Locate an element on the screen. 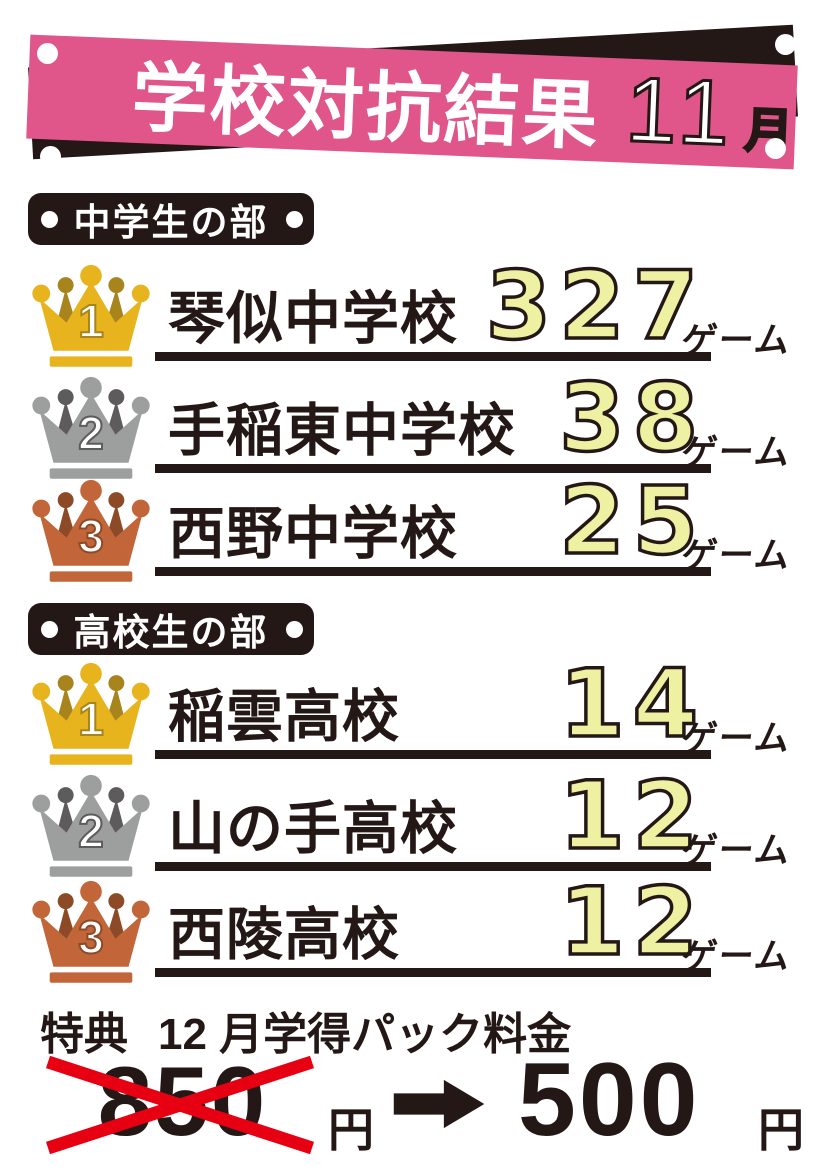 The height and width of the screenshot is (1169, 826). ranking-row: 3 西野中学校 25 ゲーム is located at coordinates (413, 522).